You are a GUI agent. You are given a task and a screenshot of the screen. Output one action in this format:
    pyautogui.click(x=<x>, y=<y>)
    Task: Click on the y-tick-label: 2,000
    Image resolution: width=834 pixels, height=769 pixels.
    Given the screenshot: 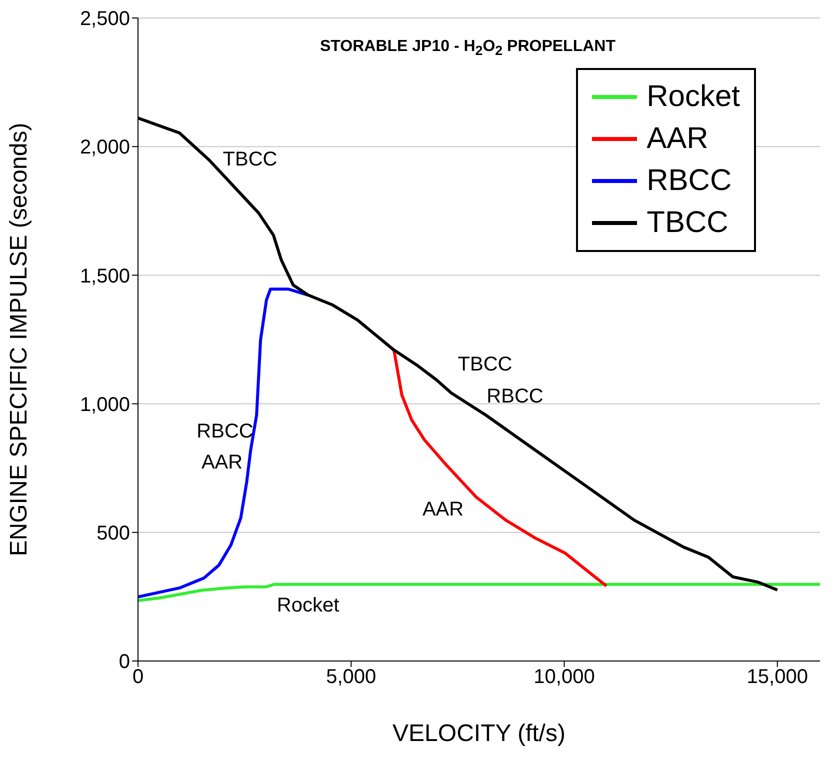 What is the action you would take?
    pyautogui.click(x=105, y=147)
    